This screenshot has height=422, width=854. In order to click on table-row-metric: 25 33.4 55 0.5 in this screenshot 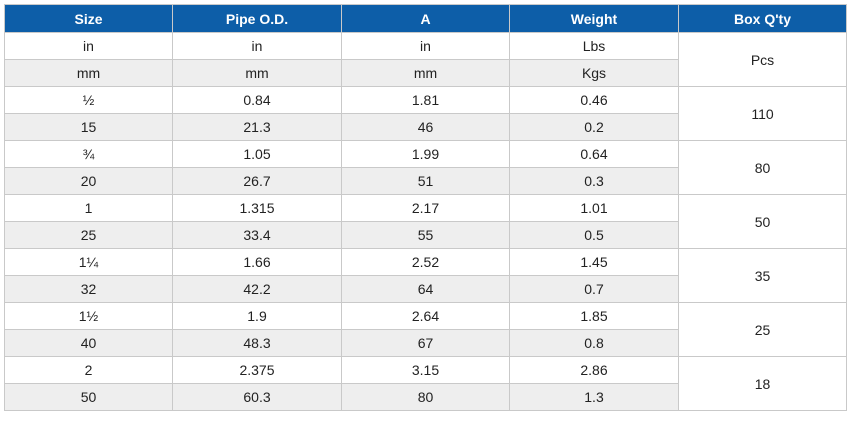, I will do `click(425, 235)`.